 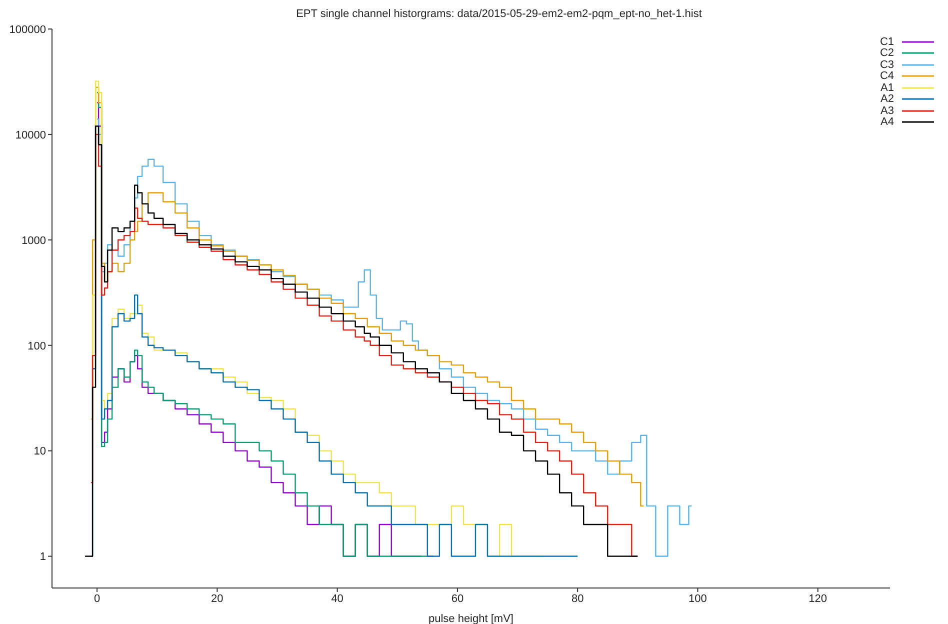 I want to click on x-tick-label: 120, so click(x=818, y=598).